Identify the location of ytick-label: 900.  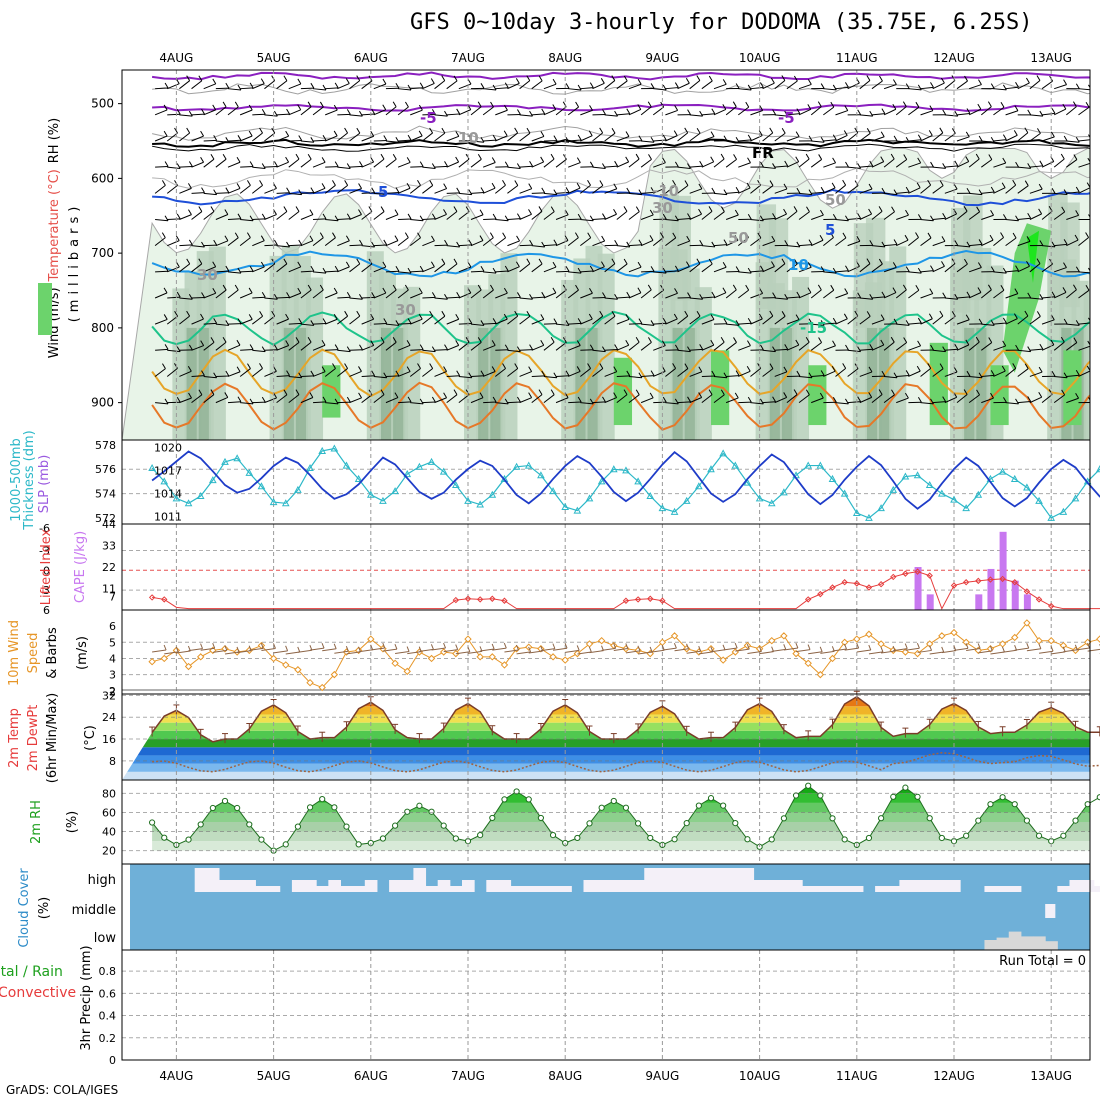
(102, 403).